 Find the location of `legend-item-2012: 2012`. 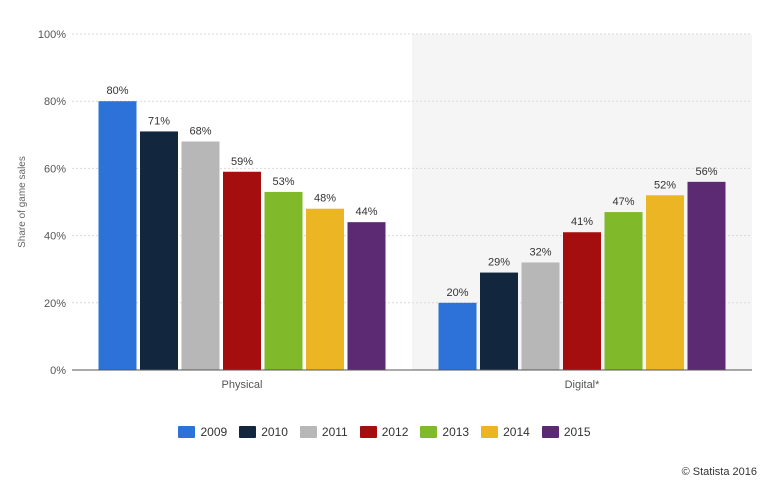

legend-item-2012: 2012 is located at coordinates (384, 432).